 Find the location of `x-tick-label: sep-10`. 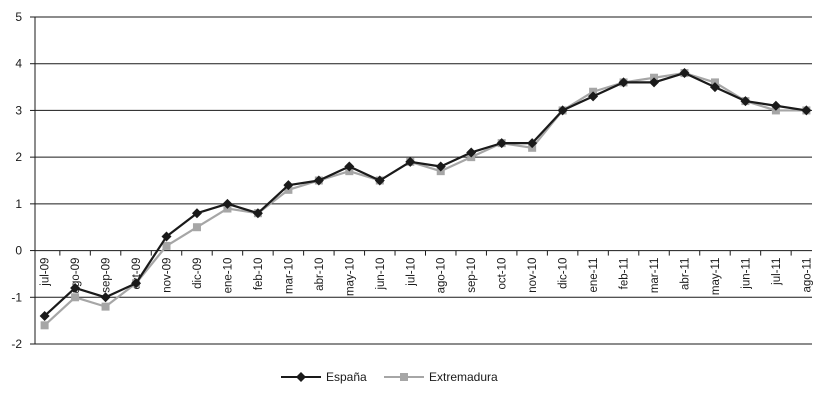

x-tick-label: sep-10 is located at coordinates (472, 275).